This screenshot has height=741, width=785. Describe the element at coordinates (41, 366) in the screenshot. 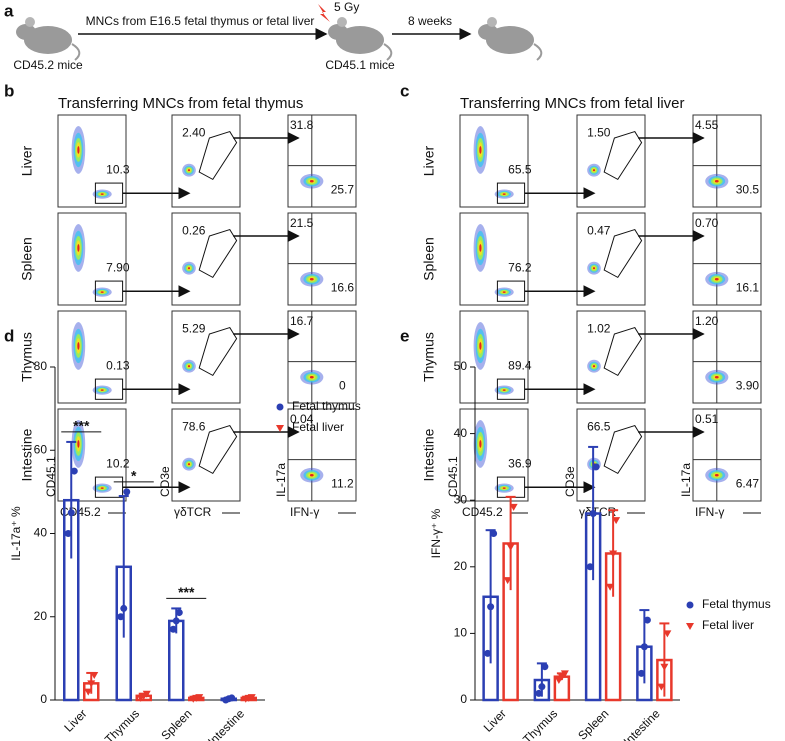

I see `y-tick-label: 80` at that location.